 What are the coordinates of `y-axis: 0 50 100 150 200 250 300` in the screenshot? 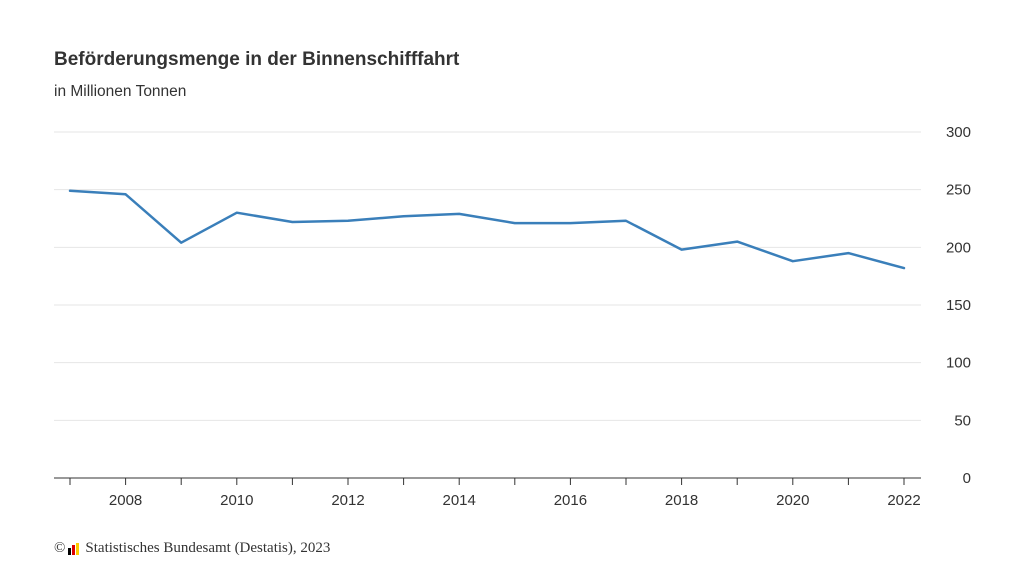 It's located at (958, 305).